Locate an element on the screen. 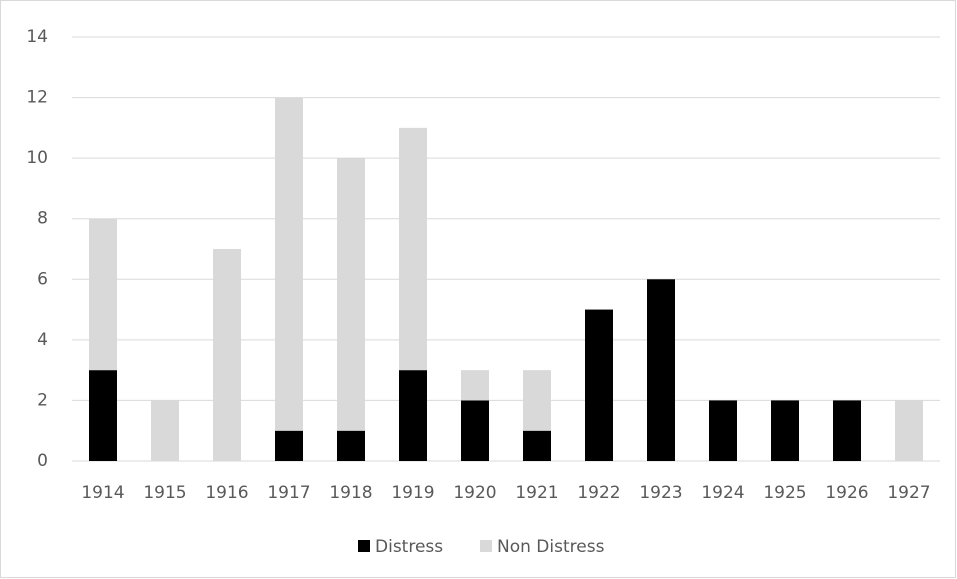 This screenshot has height=579, width=957. legend-label: Non Distress is located at coordinates (551, 547).